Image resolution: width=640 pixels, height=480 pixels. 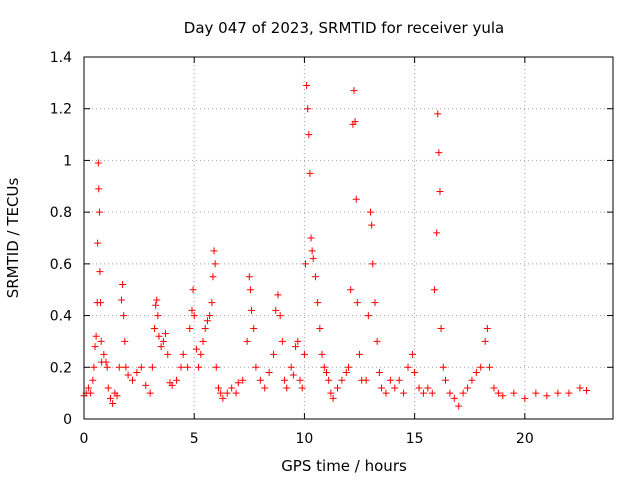 I want to click on y-tick-label: 0.2, so click(x=61, y=368).